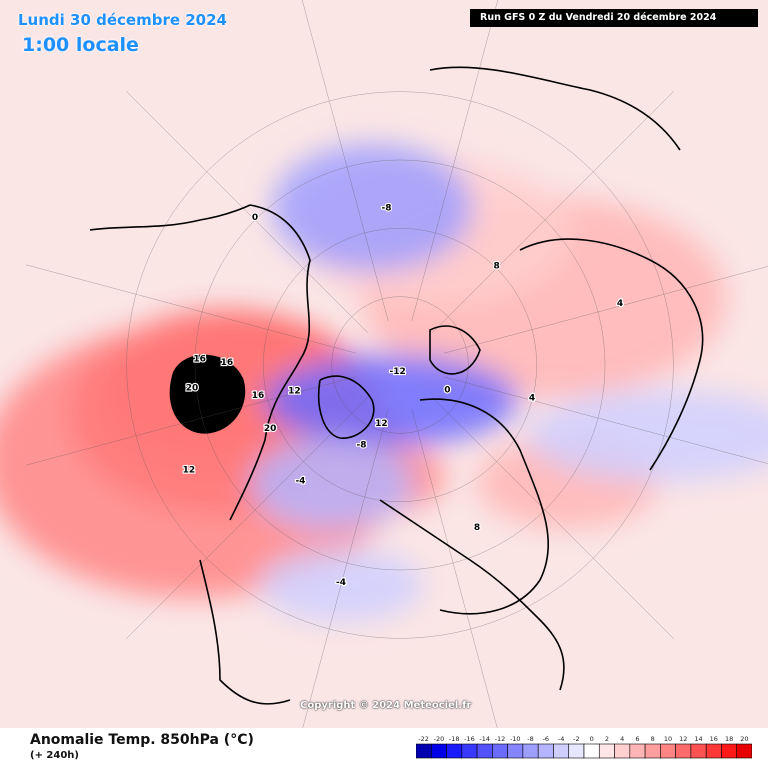  Describe the element at coordinates (469, 739) in the screenshot. I see `legend-tick-label: -16` at that location.